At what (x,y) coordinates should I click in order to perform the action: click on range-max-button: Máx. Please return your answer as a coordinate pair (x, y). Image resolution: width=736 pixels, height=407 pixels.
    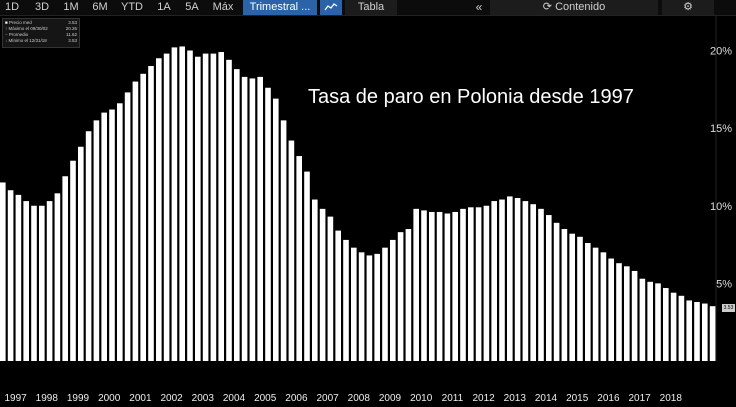
    Looking at the image, I should click on (223, 7).